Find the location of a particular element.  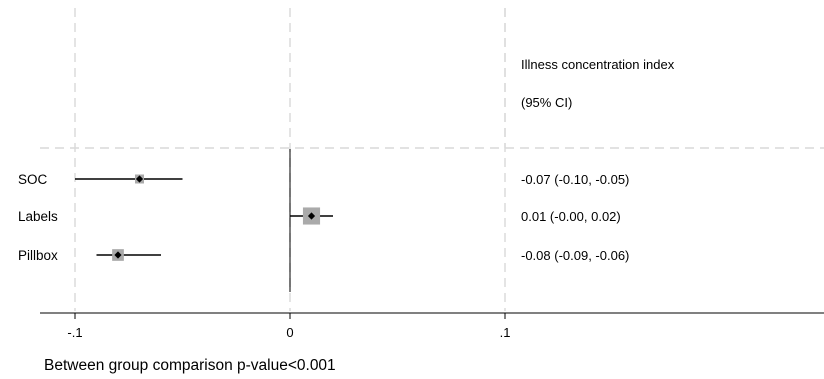

column-header-line-0: Illness concentration index is located at coordinates (598, 64).